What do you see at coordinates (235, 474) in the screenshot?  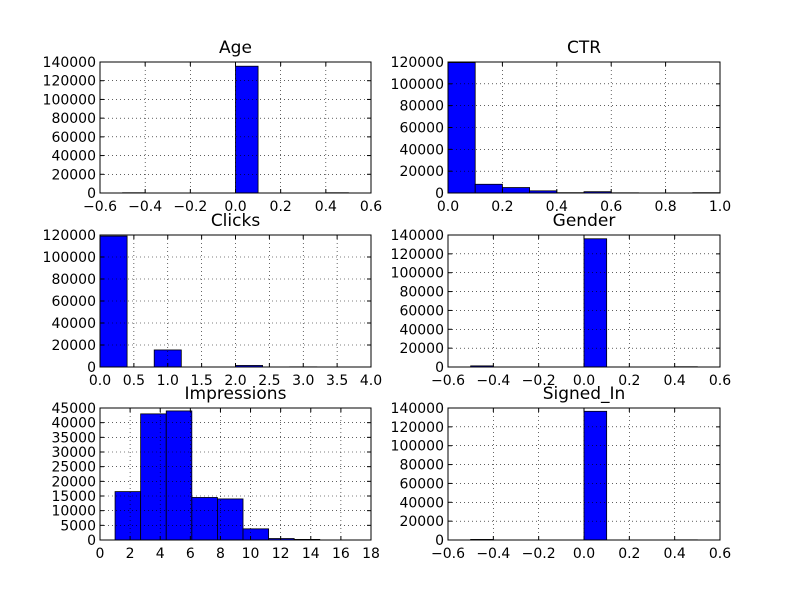 I see `axes-frame` at bounding box center [235, 474].